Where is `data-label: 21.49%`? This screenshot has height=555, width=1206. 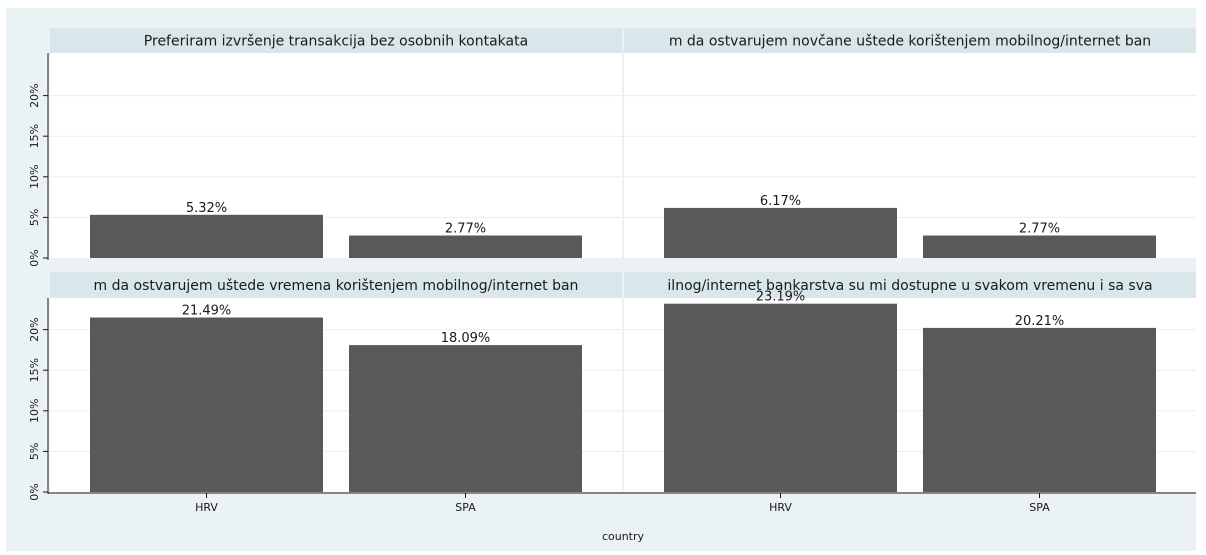 data-label: 21.49% is located at coordinates (207, 311).